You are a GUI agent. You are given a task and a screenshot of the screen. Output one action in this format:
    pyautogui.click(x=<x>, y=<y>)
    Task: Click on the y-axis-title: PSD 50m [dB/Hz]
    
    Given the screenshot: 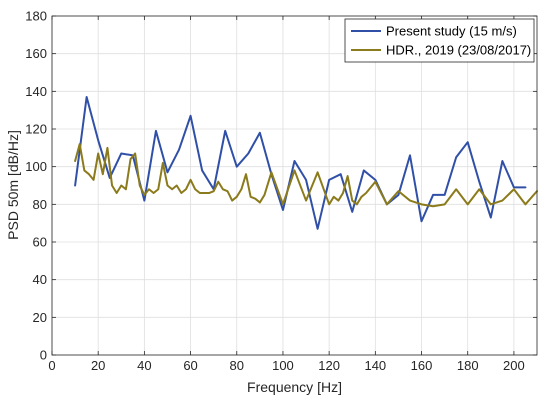 What is the action you would take?
    pyautogui.click(x=13, y=185)
    